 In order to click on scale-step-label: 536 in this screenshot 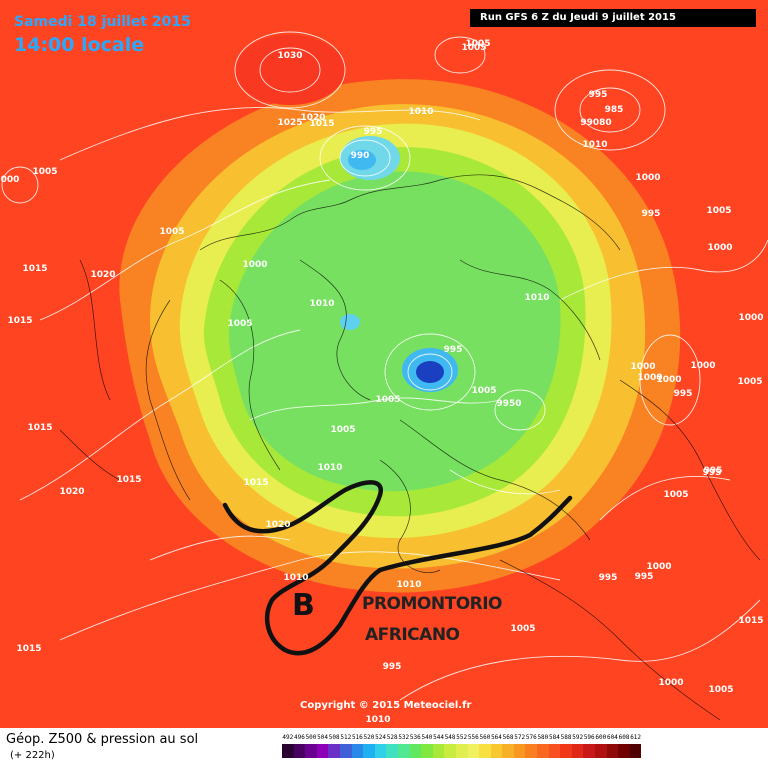, I will do `click(415, 737)`.